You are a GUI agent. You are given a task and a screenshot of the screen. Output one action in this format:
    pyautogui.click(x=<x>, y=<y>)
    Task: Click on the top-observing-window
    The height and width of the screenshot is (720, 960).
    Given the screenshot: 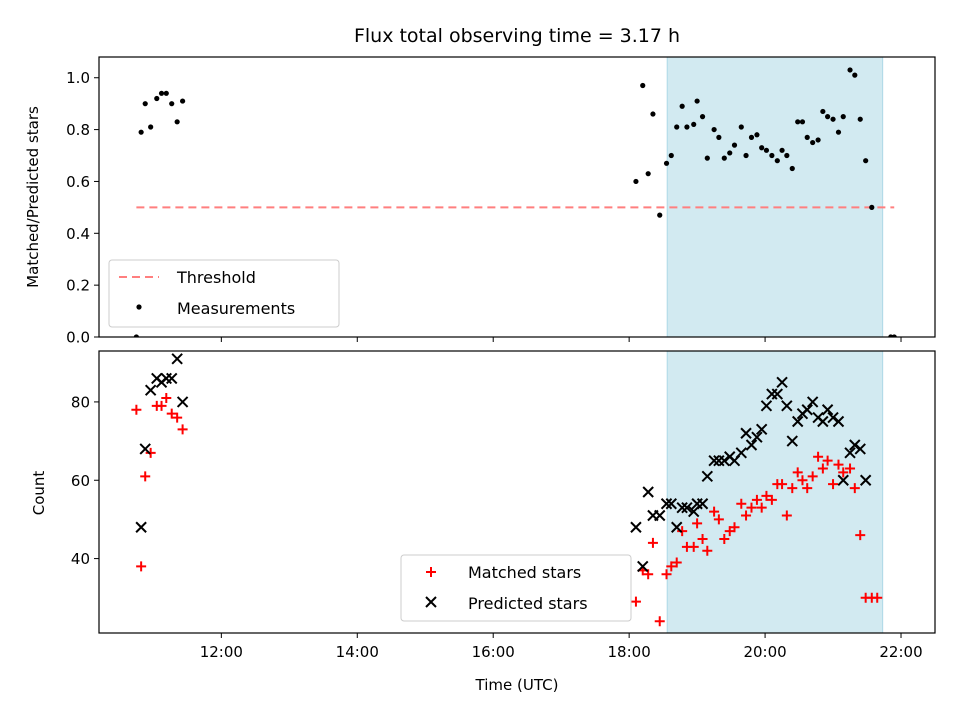 What is the action you would take?
    pyautogui.click(x=775, y=197)
    